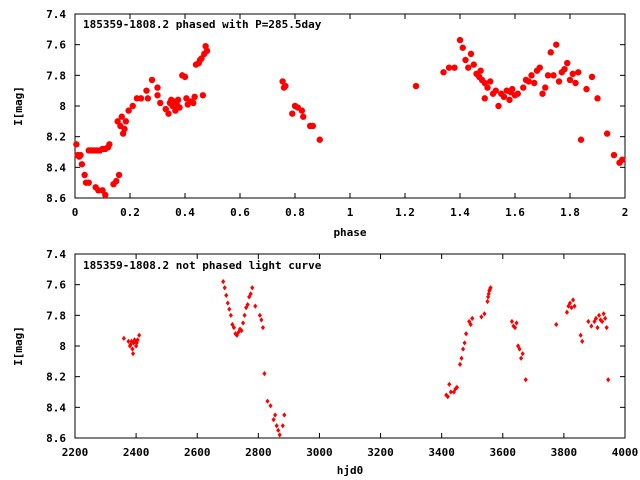 The width and height of the screenshot is (640, 480). What do you see at coordinates (56, 438) in the screenshot?
I see `chart2-y-tick-label: 8.6` at bounding box center [56, 438].